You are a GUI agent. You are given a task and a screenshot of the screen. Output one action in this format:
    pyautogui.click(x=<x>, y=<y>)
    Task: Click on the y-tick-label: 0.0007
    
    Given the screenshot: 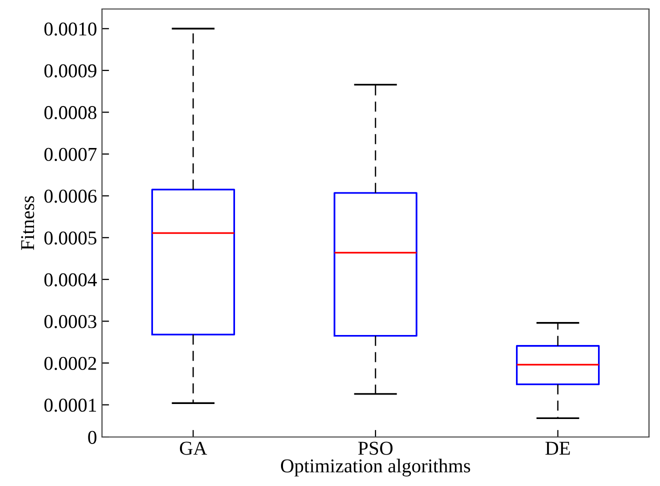 What is the action you would take?
    pyautogui.click(x=70, y=155)
    